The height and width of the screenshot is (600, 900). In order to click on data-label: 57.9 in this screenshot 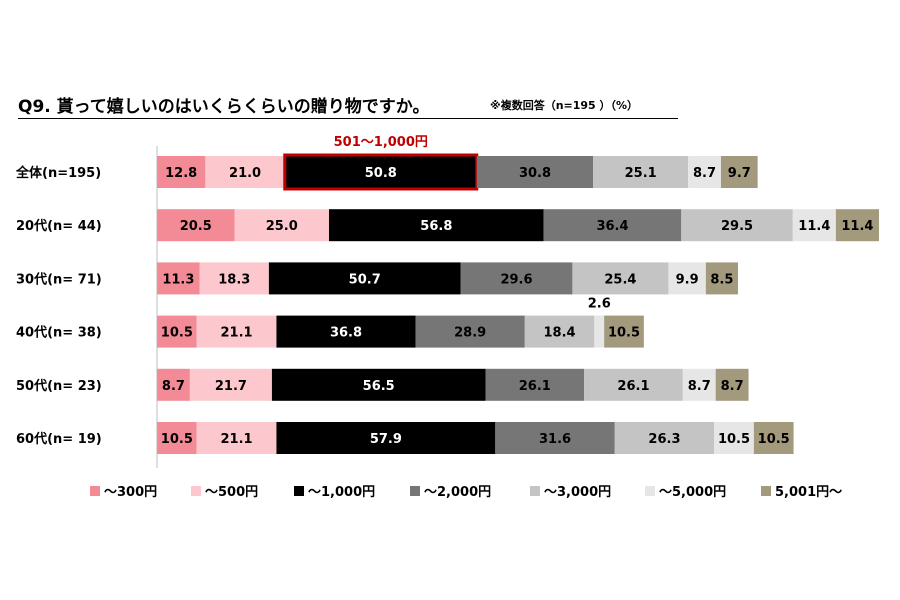, I will do `click(386, 439)`.